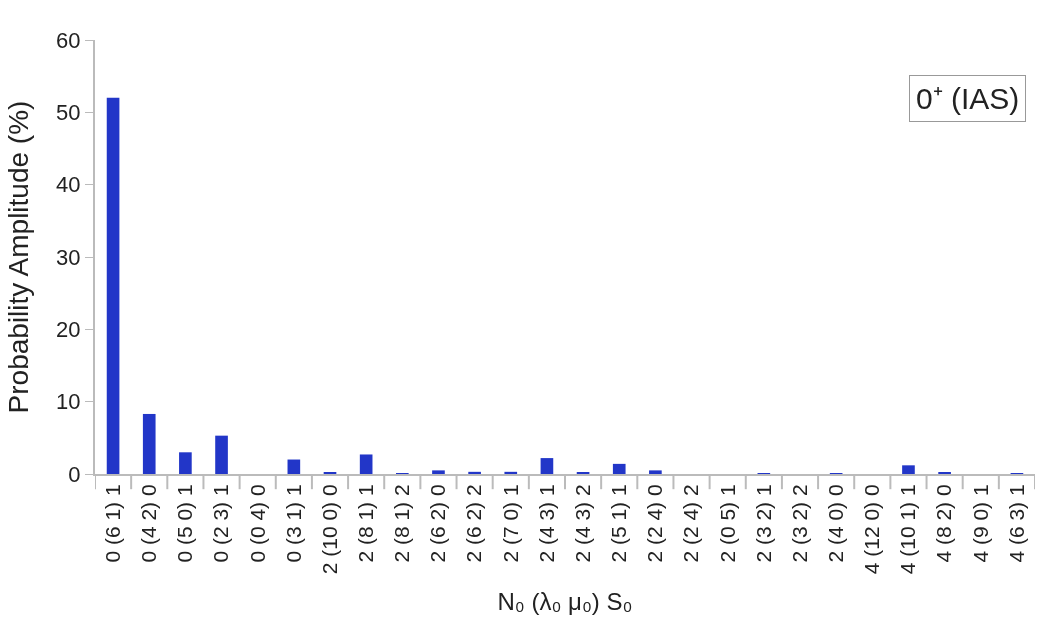  What do you see at coordinates (68, 330) in the screenshot?
I see `y-tick-label: 20` at bounding box center [68, 330].